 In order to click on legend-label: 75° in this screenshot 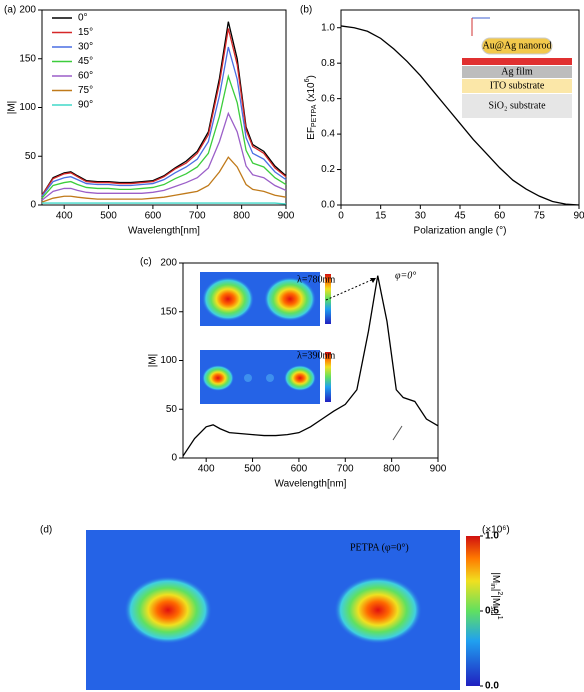, I will do `click(85, 90)`.